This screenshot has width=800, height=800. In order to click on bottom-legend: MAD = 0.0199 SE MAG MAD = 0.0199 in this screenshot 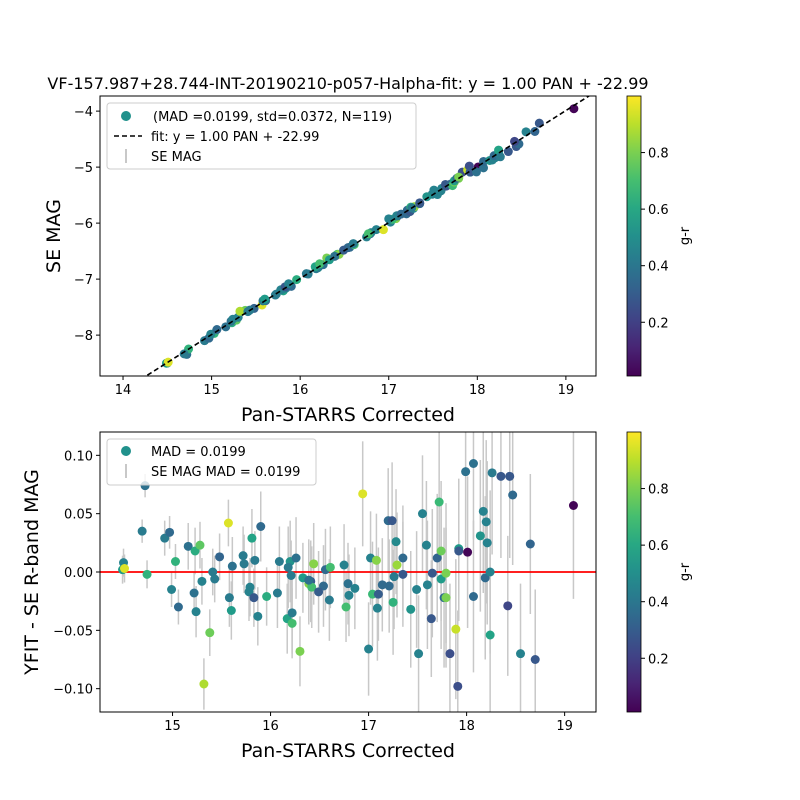, I will do `click(211, 462)`.